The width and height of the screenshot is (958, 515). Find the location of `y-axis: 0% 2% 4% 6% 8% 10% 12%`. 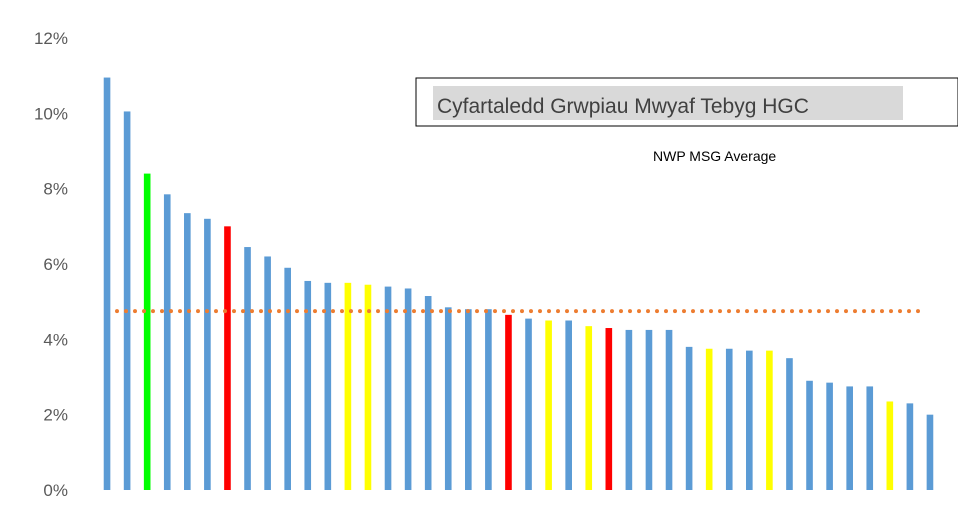

y-axis: 0% 2% 4% 6% 8% 10% 12% is located at coordinates (51, 264).